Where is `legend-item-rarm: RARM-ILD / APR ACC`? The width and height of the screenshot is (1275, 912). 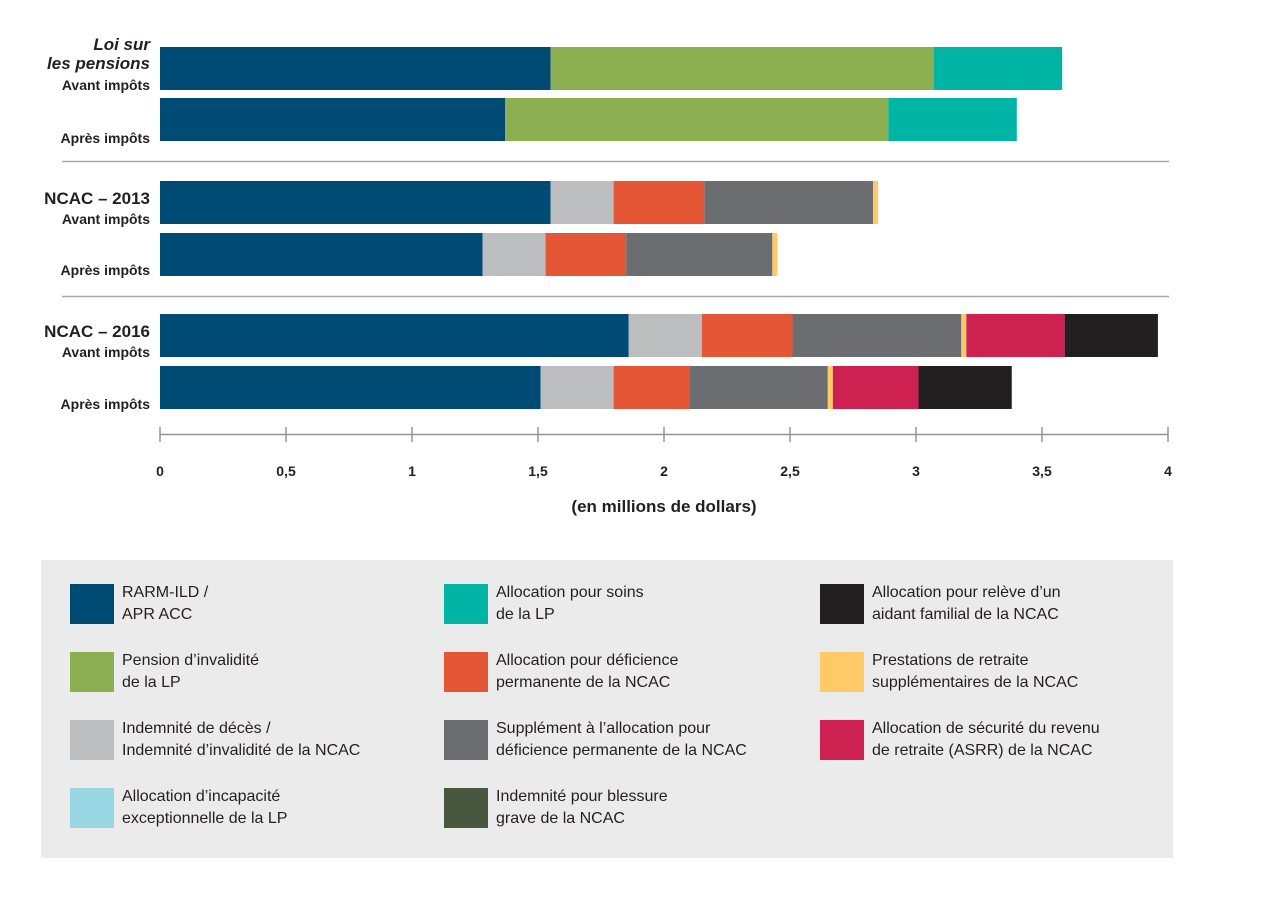 legend-item-rarm: RARM-ILD / APR ACC is located at coordinates (240, 606).